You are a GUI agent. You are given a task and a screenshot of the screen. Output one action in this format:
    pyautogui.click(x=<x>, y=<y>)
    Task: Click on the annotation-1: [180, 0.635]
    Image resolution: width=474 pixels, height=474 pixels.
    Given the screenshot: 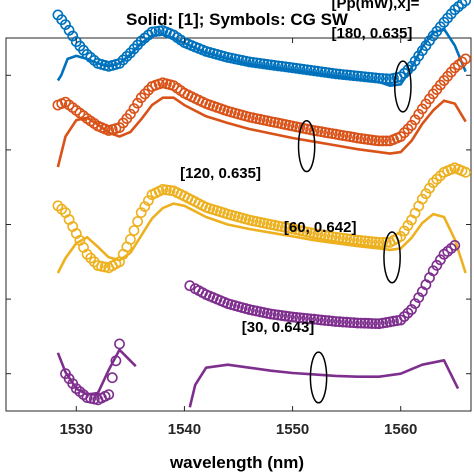 What is the action you would take?
    pyautogui.click(x=372, y=33)
    